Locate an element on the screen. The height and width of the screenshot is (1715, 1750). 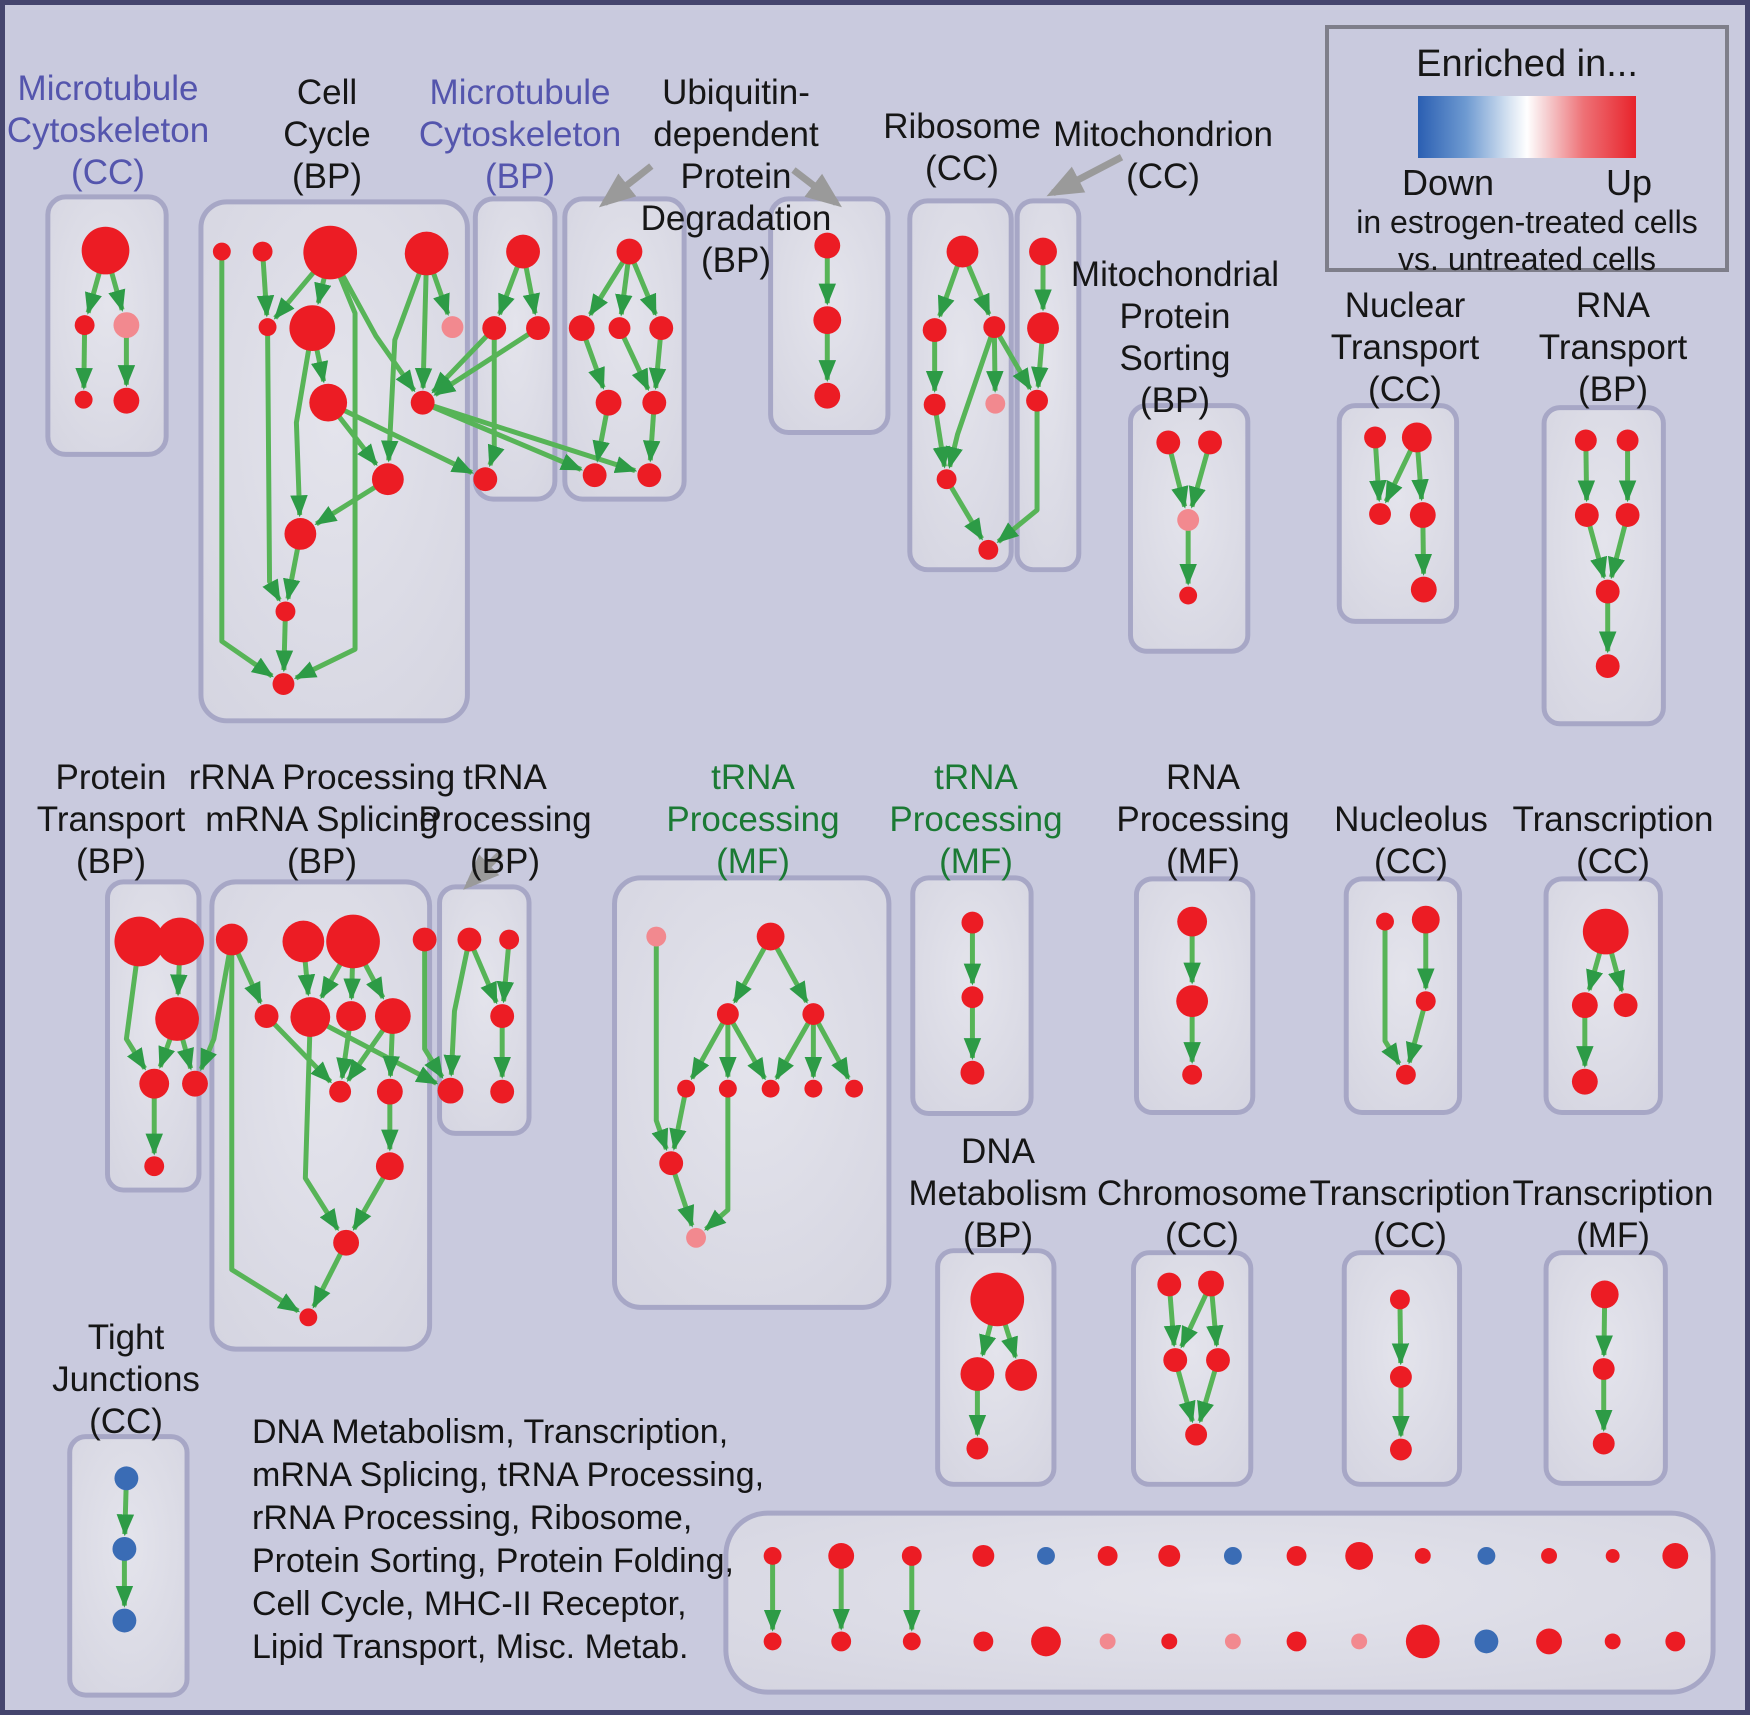
cluster-label-ribosome: Ribosome (CC) is located at coordinates (962, 148).